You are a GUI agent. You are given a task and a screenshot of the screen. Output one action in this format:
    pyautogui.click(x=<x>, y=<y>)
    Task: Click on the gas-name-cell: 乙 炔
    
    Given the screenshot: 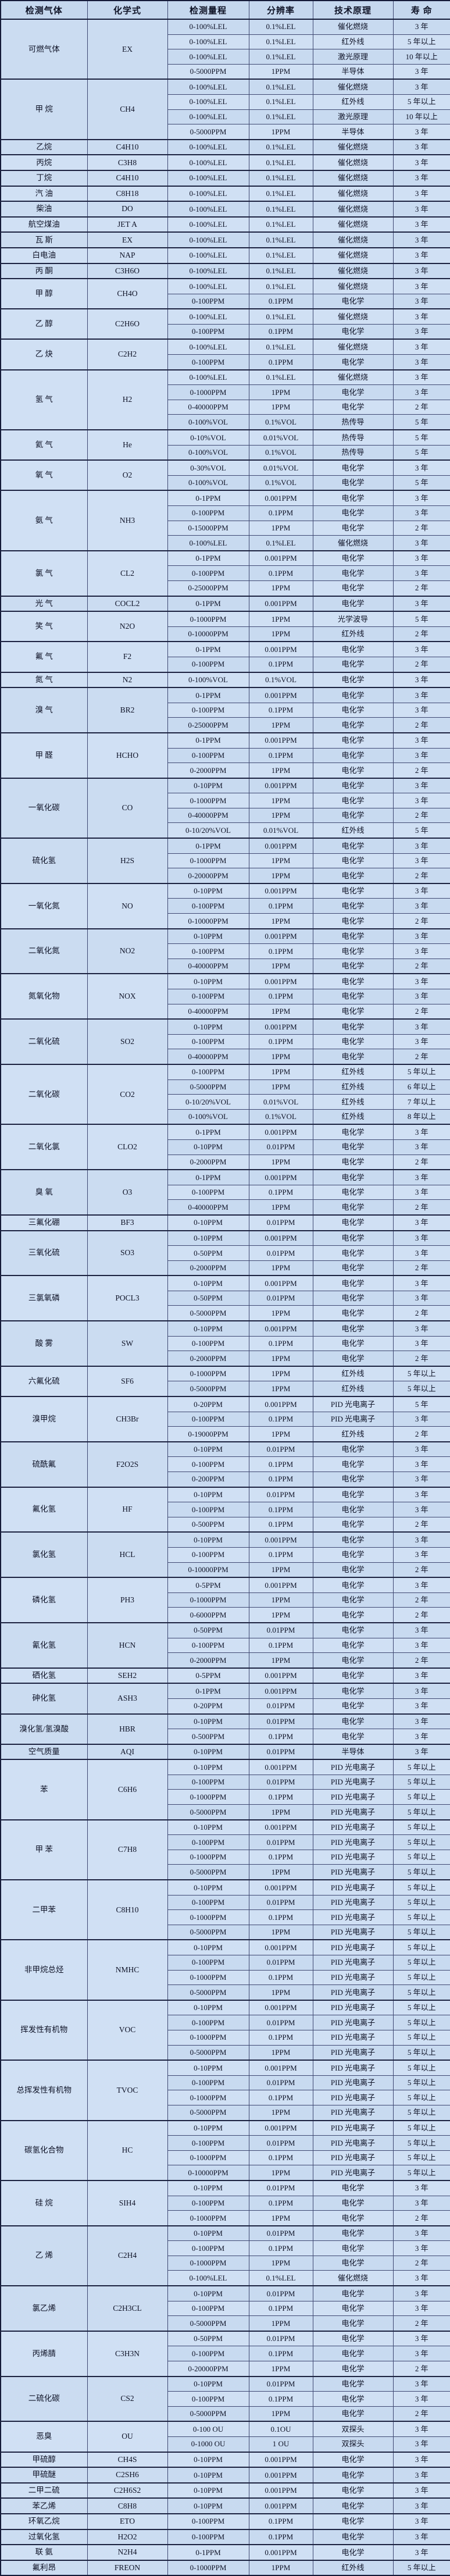 What is the action you would take?
    pyautogui.click(x=44, y=354)
    